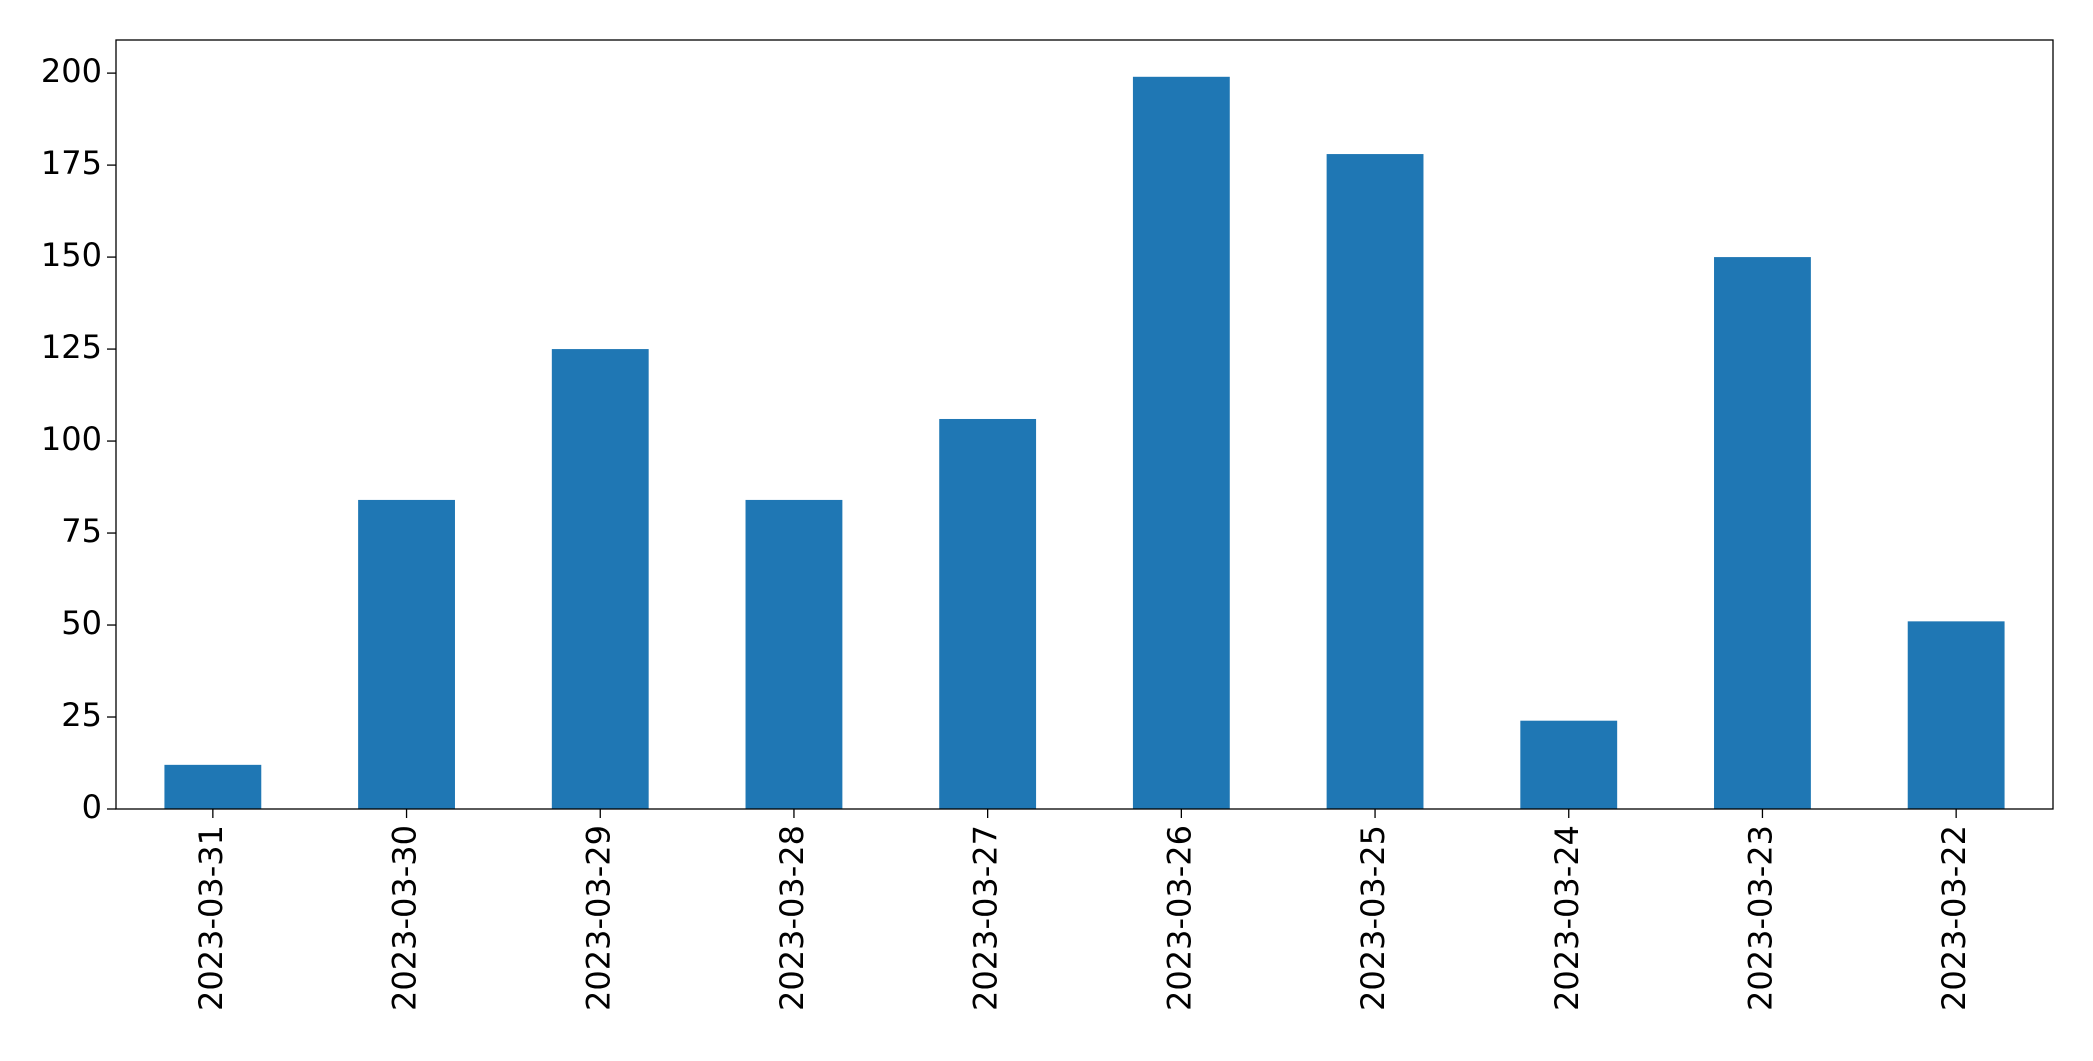  Describe the element at coordinates (81, 531) in the screenshot. I see `y-tick-label: 75` at that location.